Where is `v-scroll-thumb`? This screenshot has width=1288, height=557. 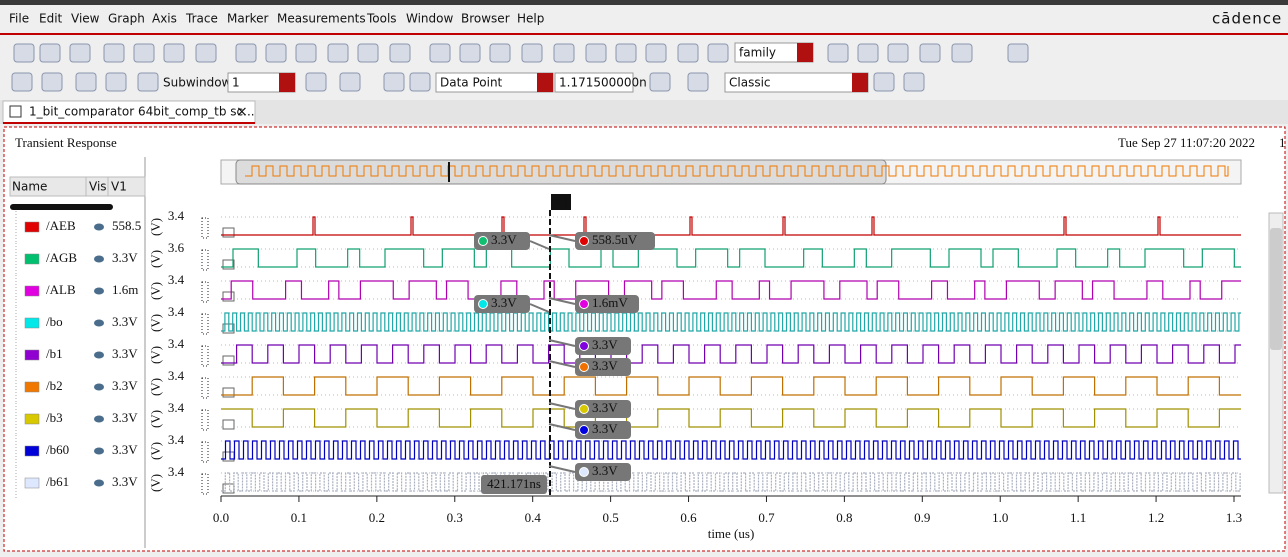
v-scroll-thumb is located at coordinates (1276, 289).